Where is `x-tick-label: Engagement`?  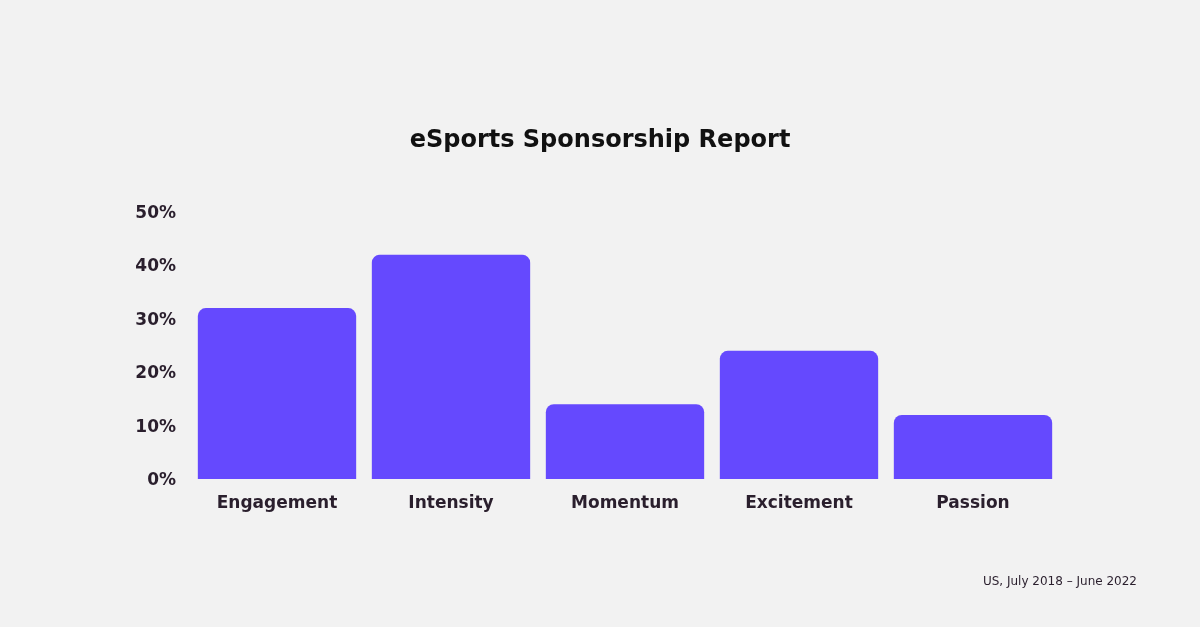 x-tick-label: Engagement is located at coordinates (277, 501).